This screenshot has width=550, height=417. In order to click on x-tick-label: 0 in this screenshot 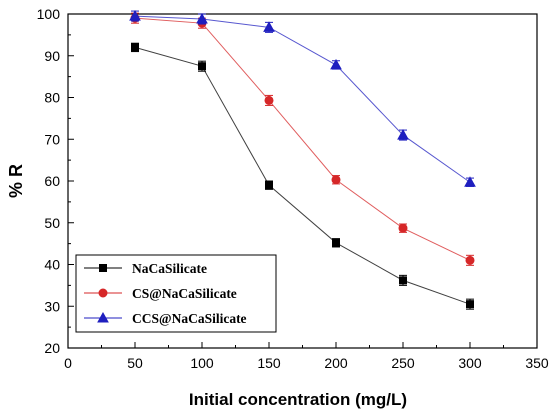, I will do `click(68, 363)`.